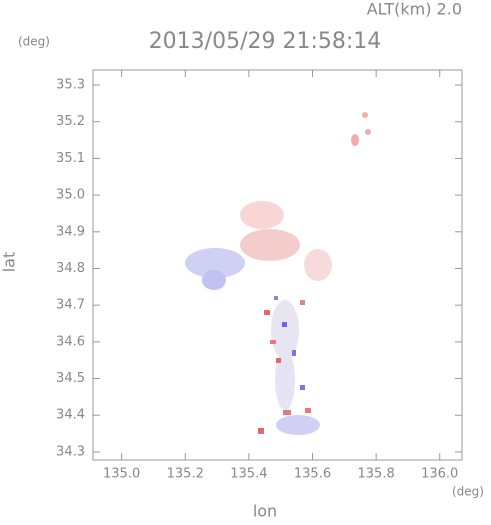  Describe the element at coordinates (265, 511) in the screenshot. I see `x-axis-label: lon` at that location.